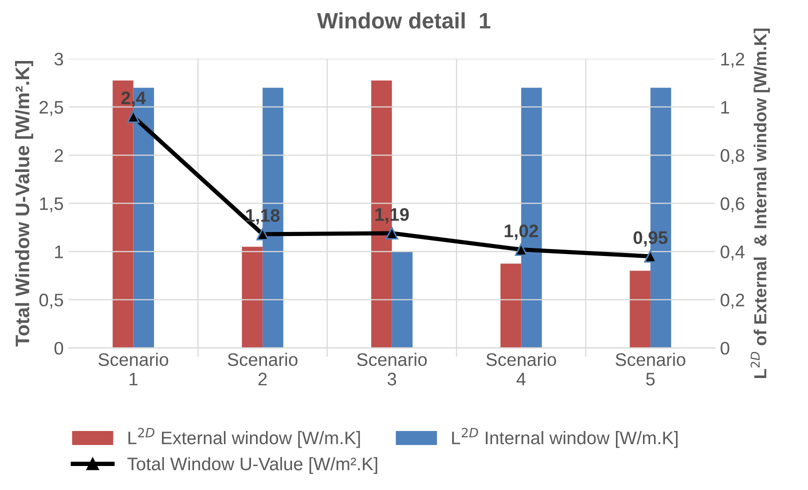 The height and width of the screenshot is (490, 808). What do you see at coordinates (651, 369) in the screenshot?
I see `x-tick-label: Scenario 5` at bounding box center [651, 369].